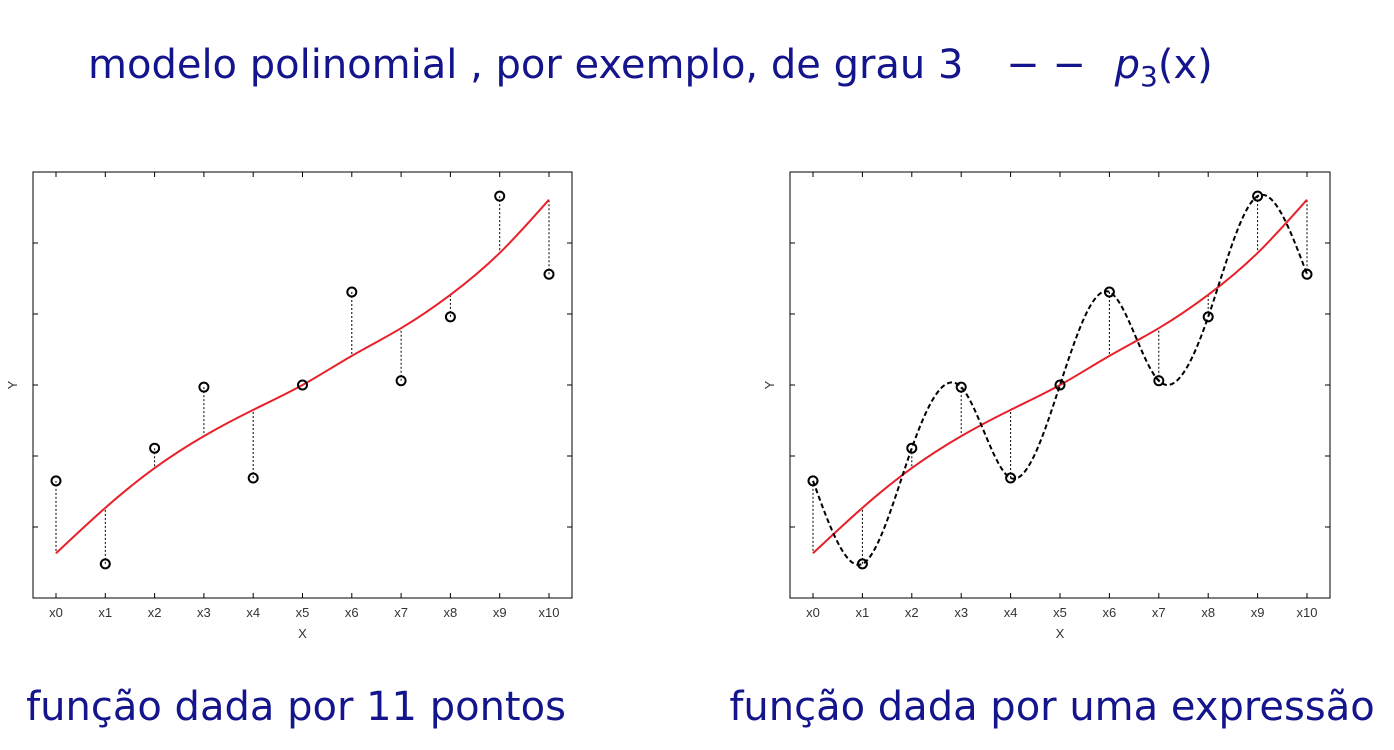 This screenshot has width=1394, height=750. What do you see at coordinates (1051, 707) in the screenshot?
I see `caption: função dada por uma expressão` at bounding box center [1051, 707].